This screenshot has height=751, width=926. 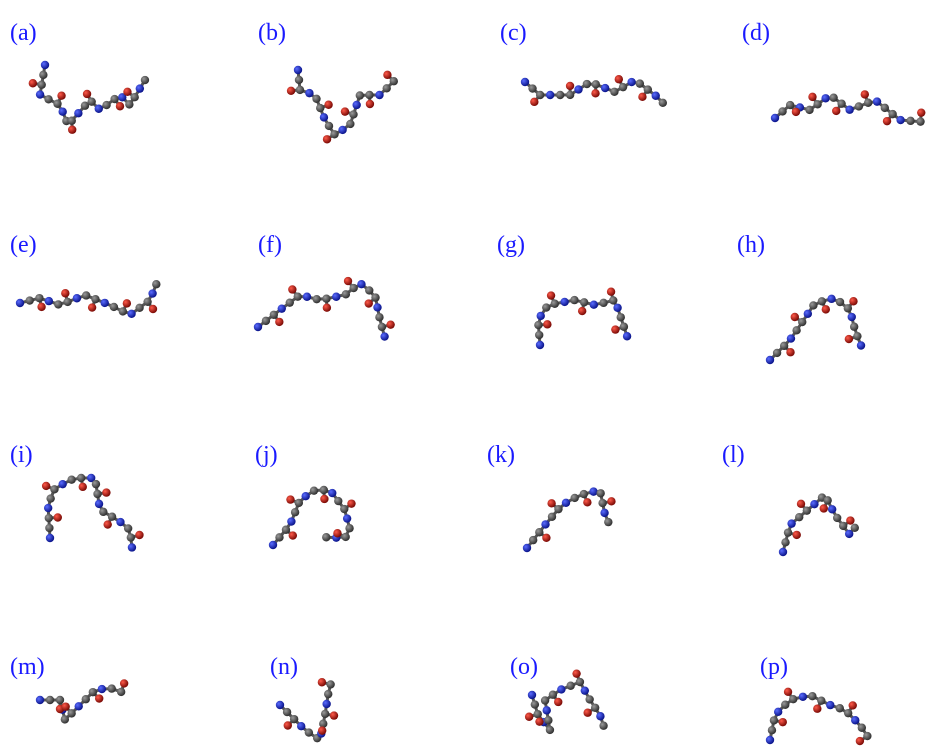 I want to click on panel: (g), so click(x=564, y=291).